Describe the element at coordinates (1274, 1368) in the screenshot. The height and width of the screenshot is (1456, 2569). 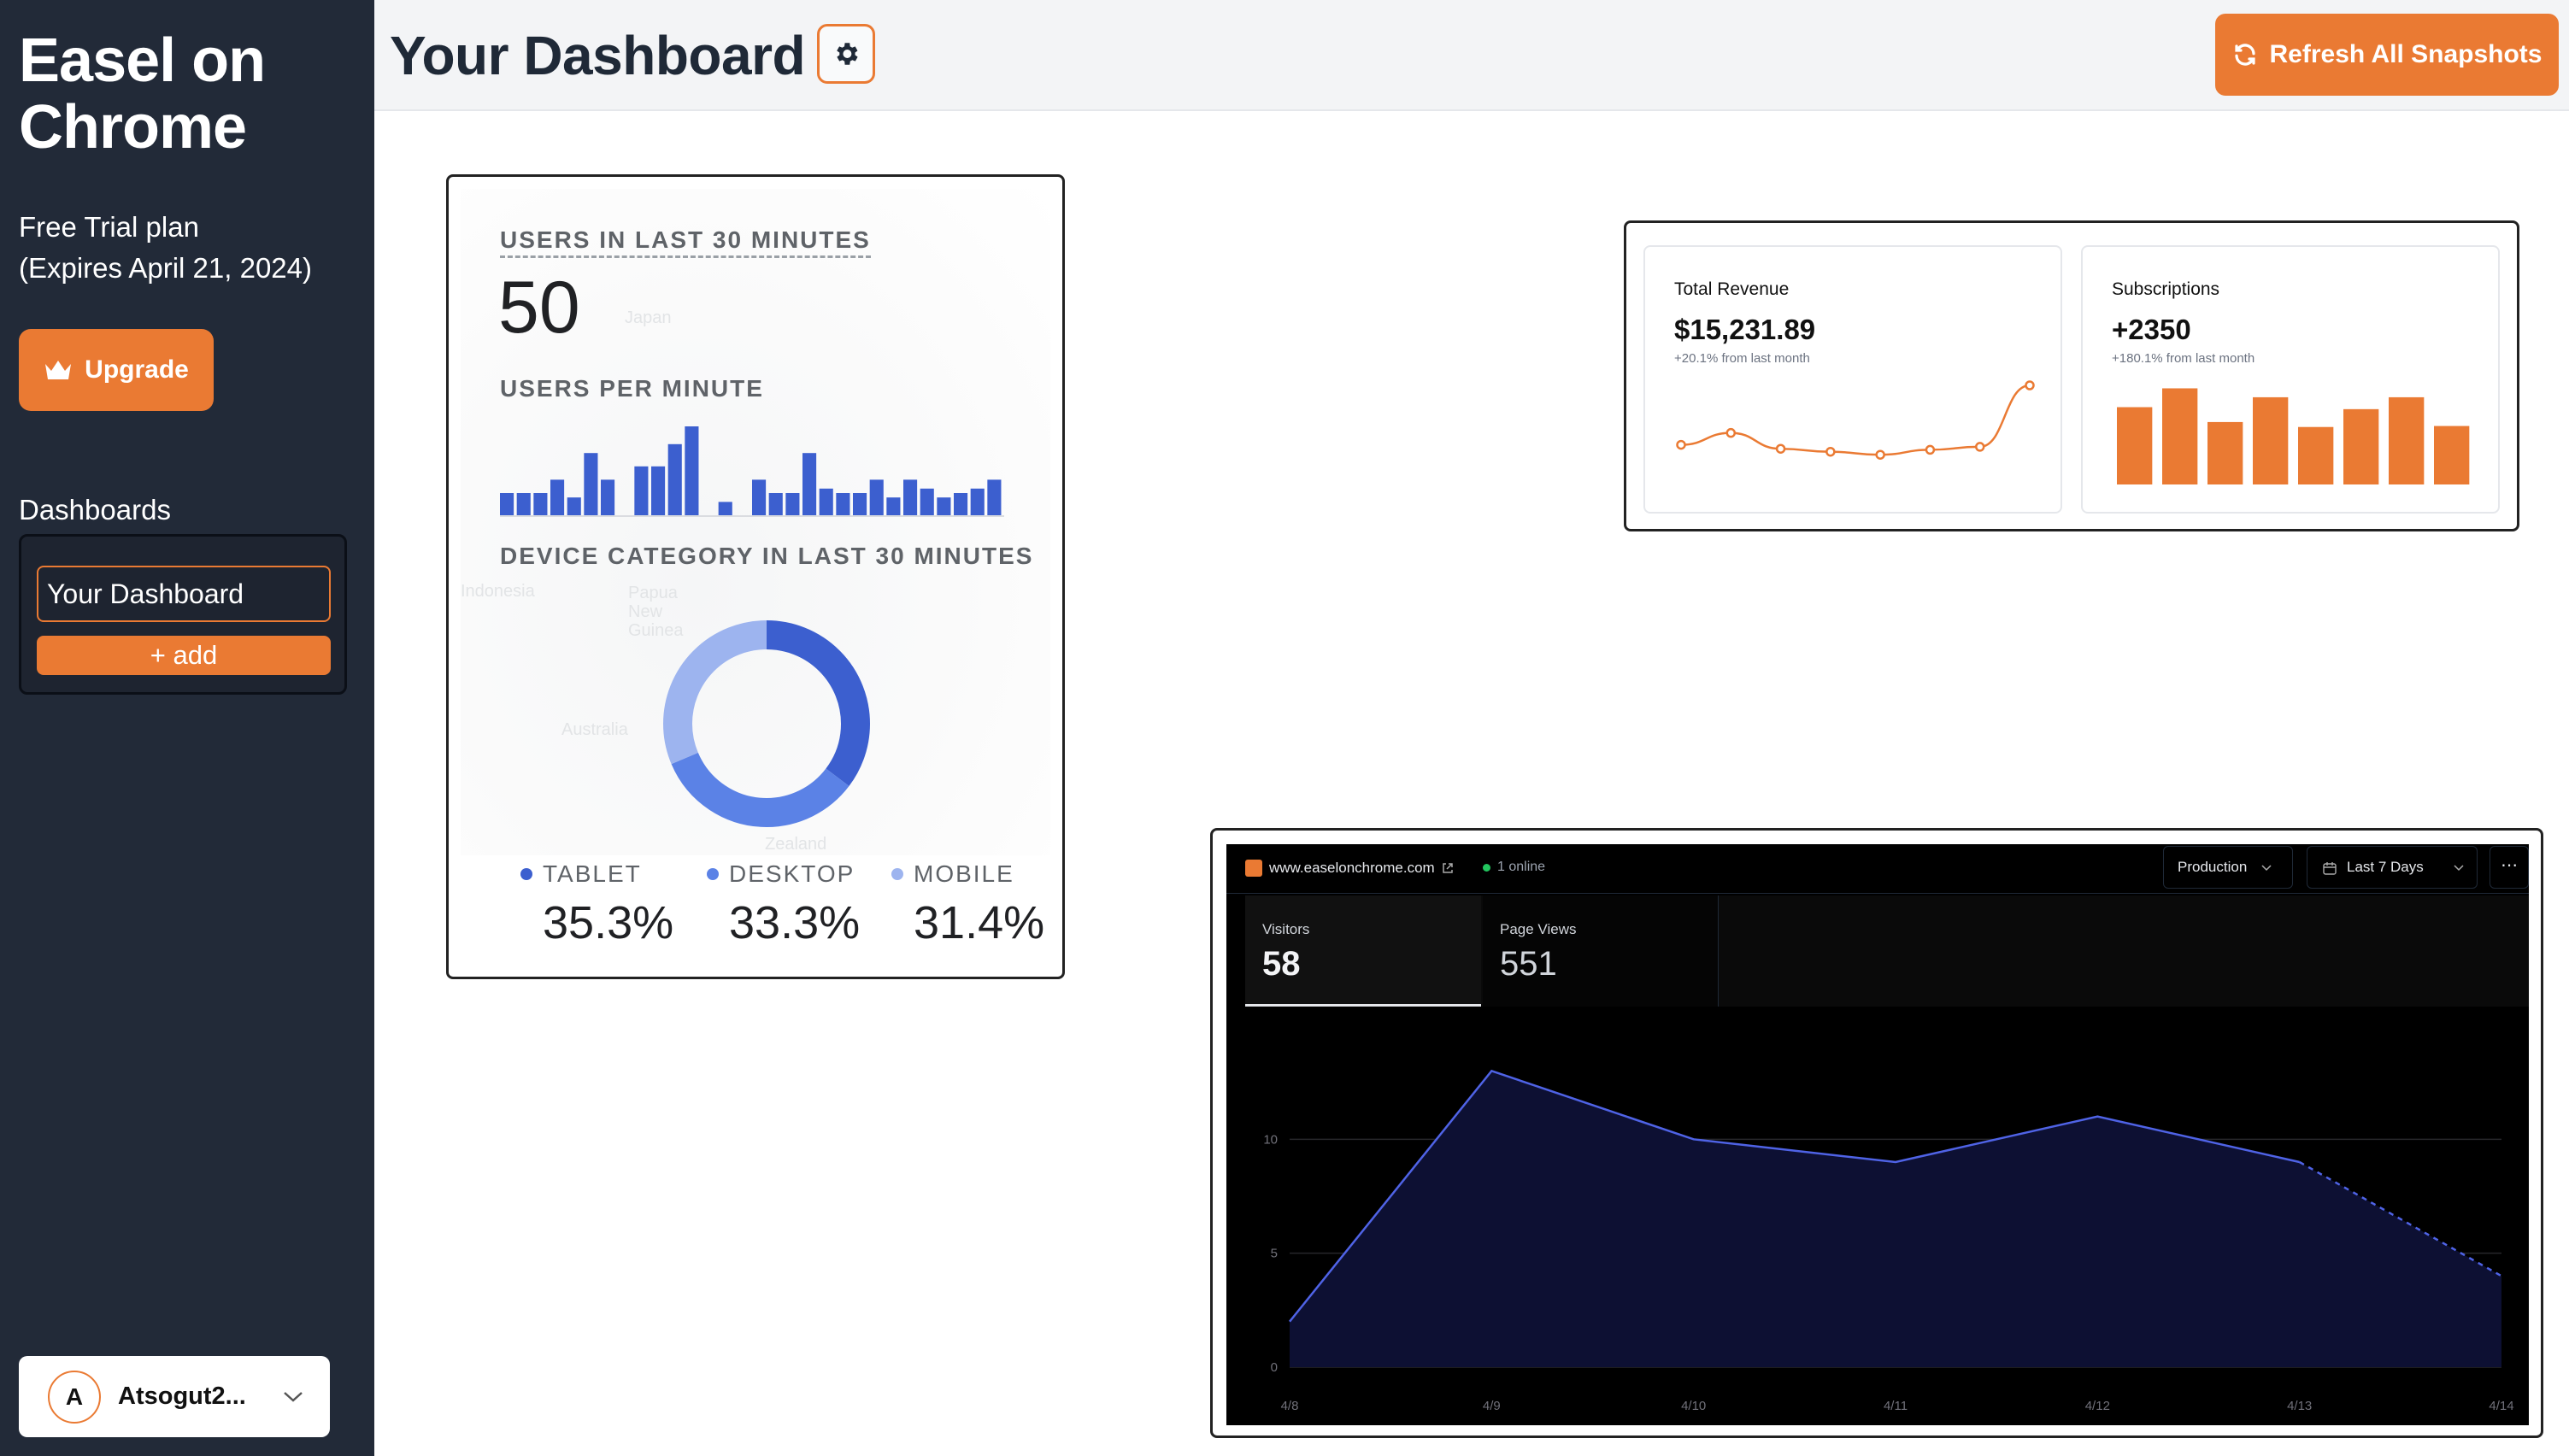
I see `y-tick-label: 0` at that location.